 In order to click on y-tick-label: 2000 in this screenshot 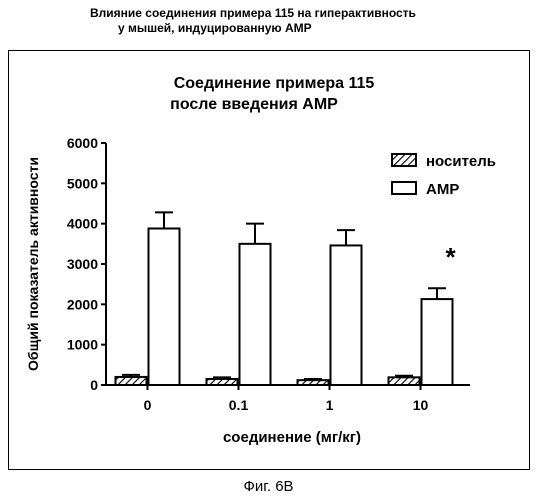, I will do `click(82, 304)`.